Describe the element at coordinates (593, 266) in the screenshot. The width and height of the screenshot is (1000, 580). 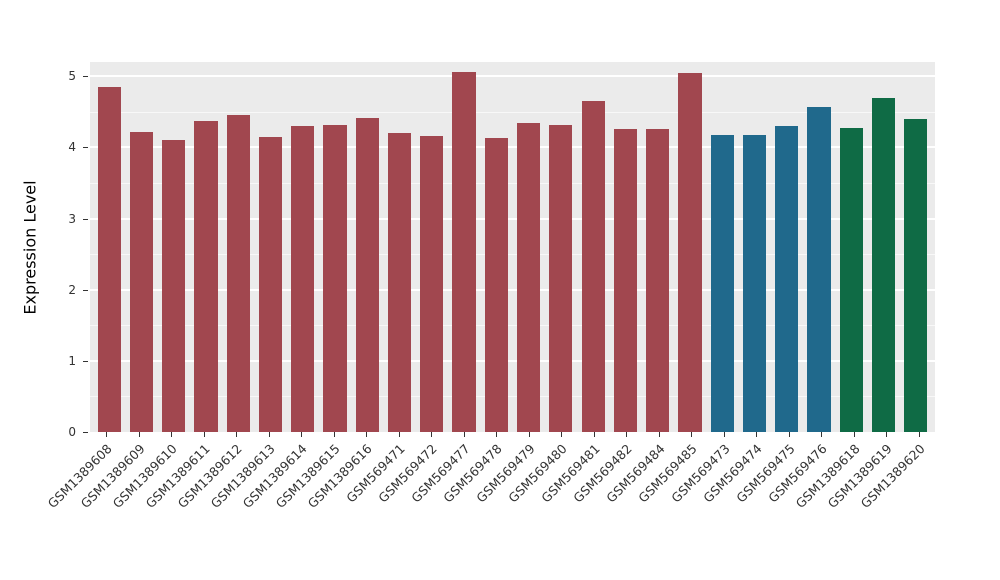
I see `bar-GSM569481` at that location.